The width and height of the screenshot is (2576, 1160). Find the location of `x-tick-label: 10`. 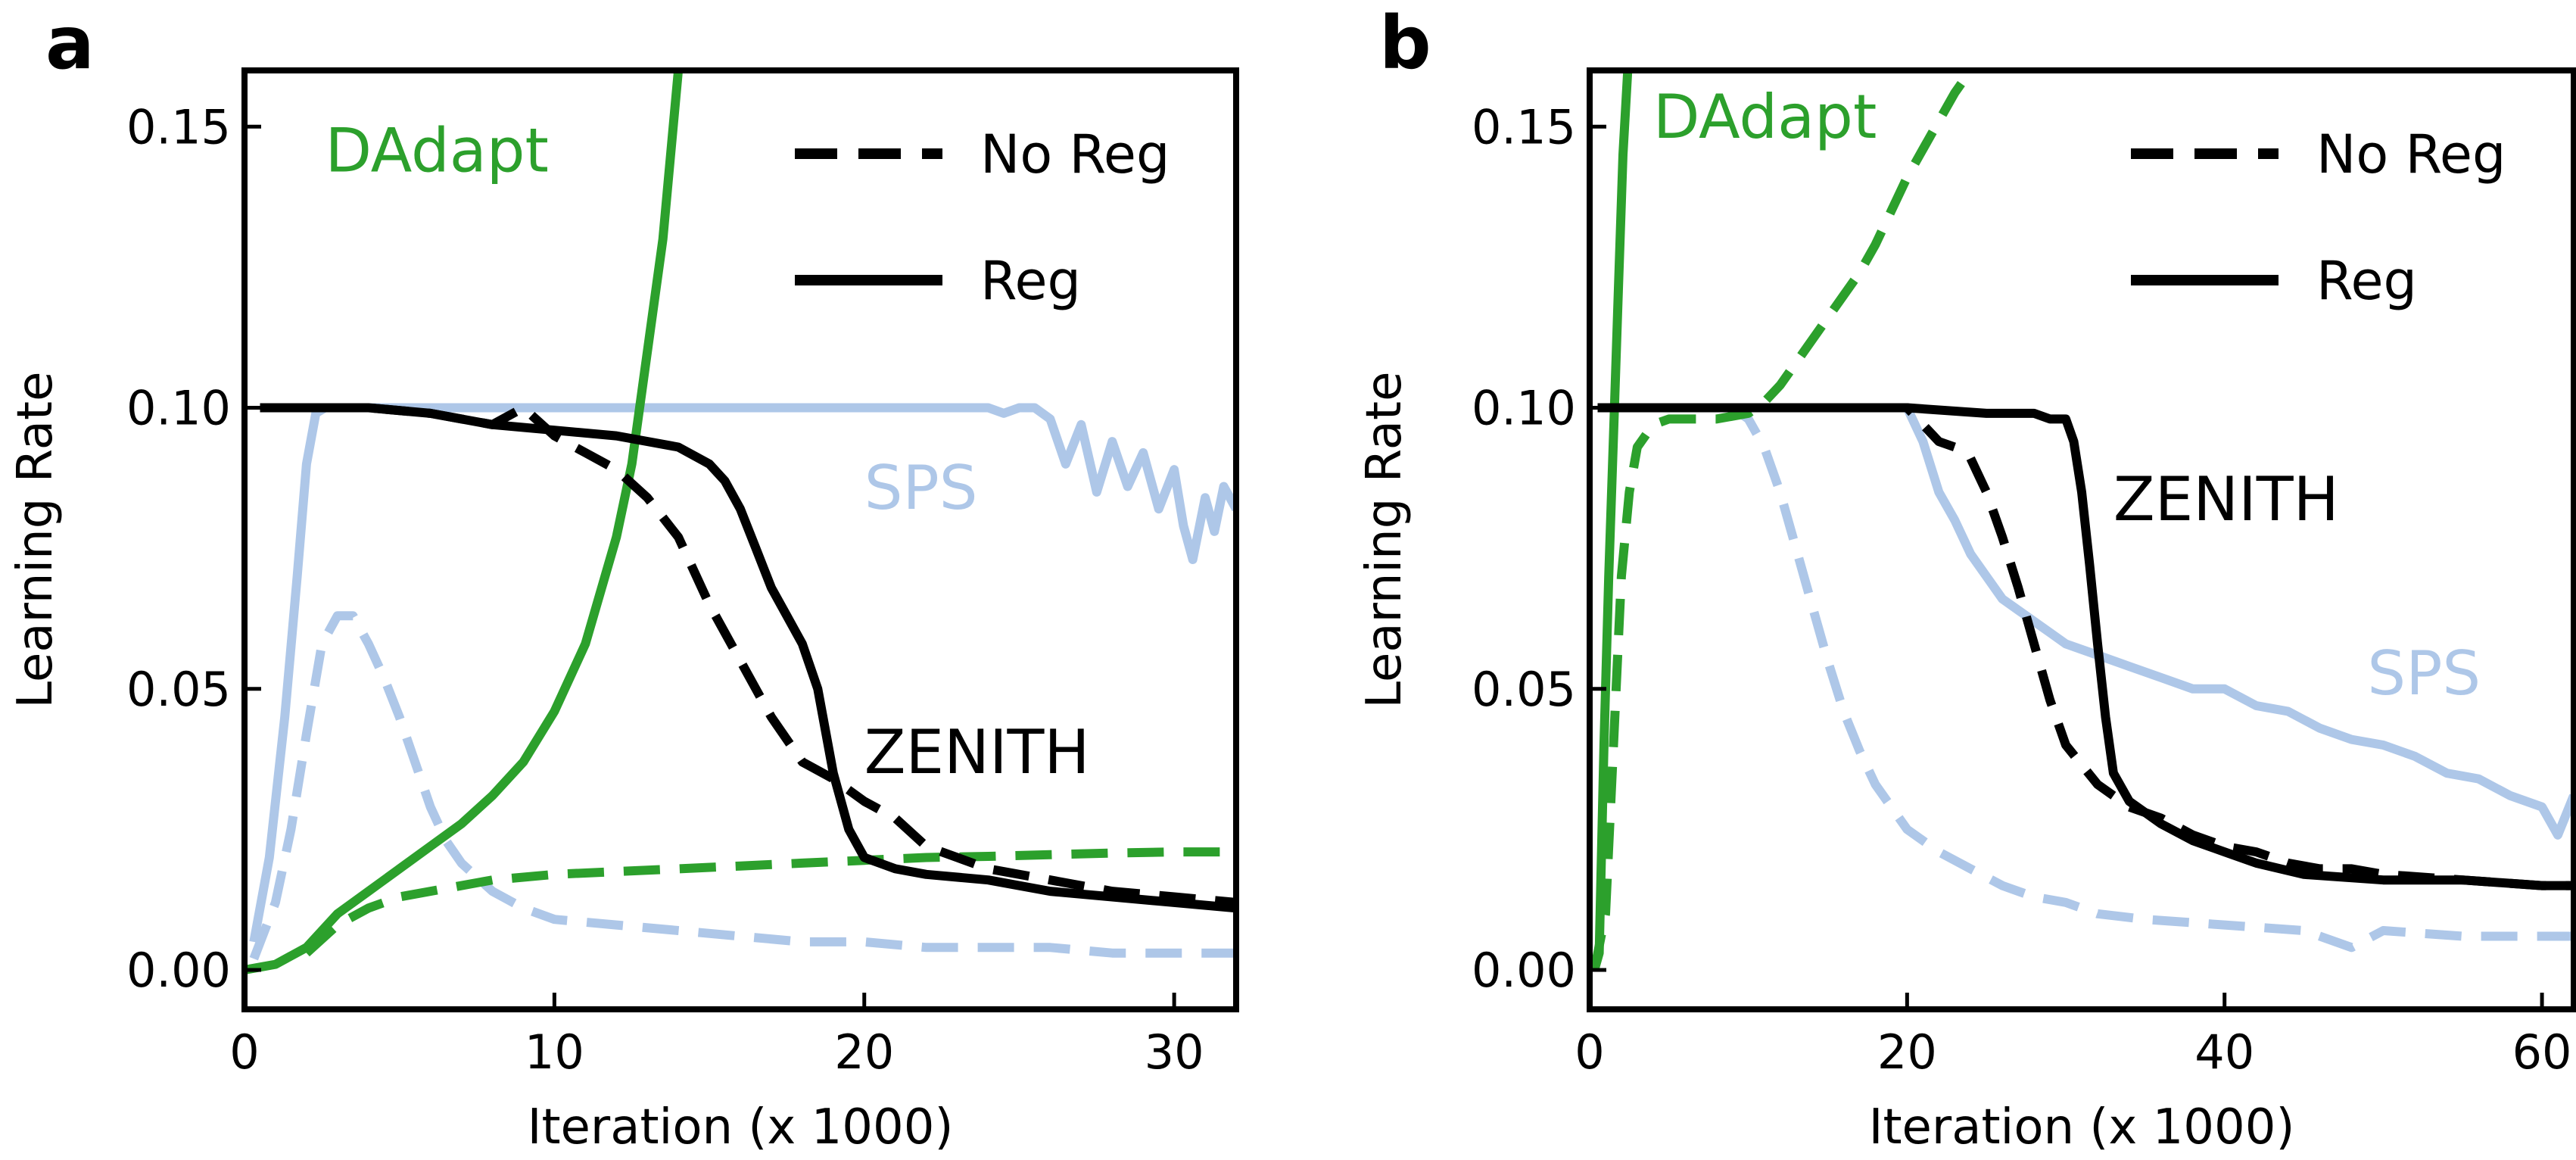

x-tick-label: 10 is located at coordinates (554, 1052).